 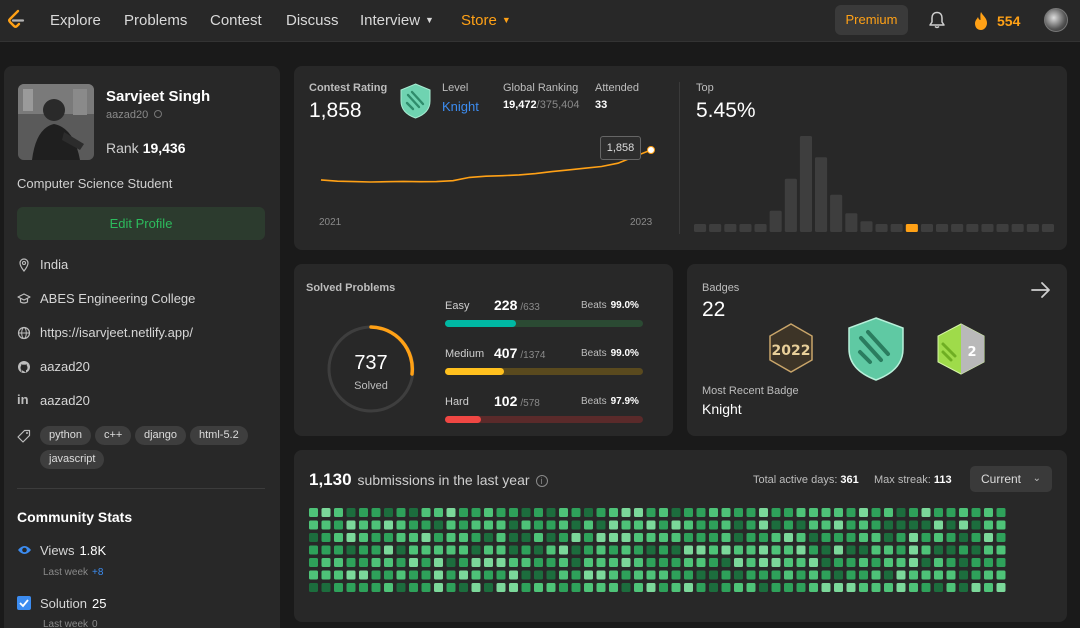 What do you see at coordinates (1009, 21) in the screenshot?
I see `streak-count: 554` at bounding box center [1009, 21].